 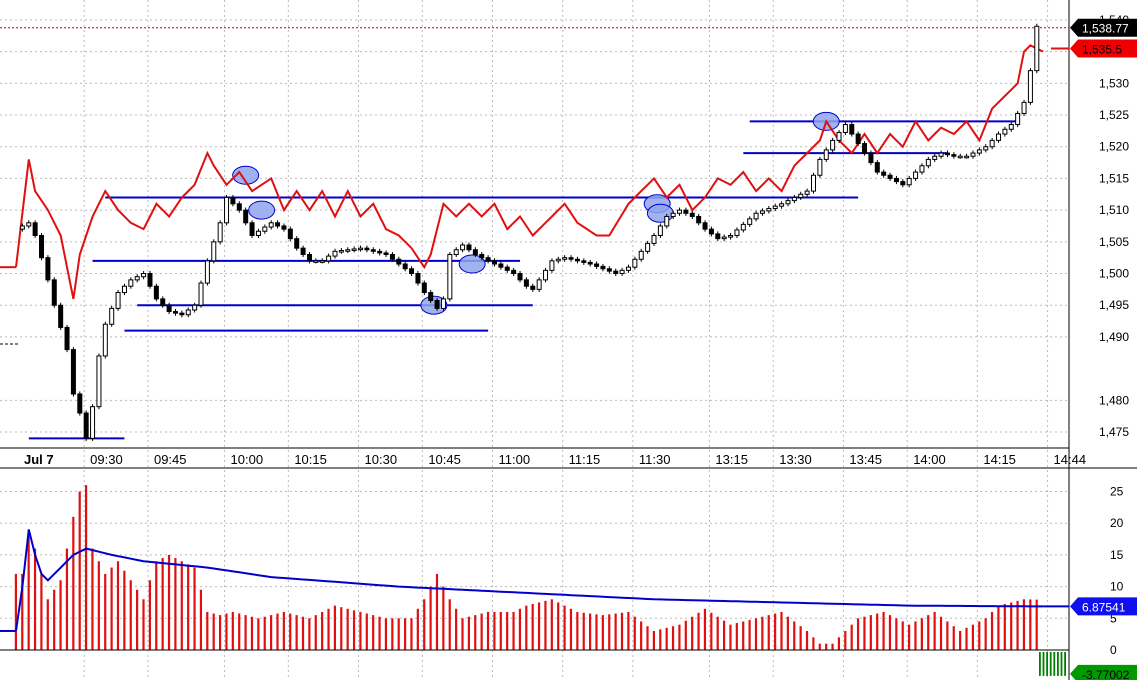 What do you see at coordinates (1114, 210) in the screenshot?
I see `y-tick-label: 1,510` at bounding box center [1114, 210].